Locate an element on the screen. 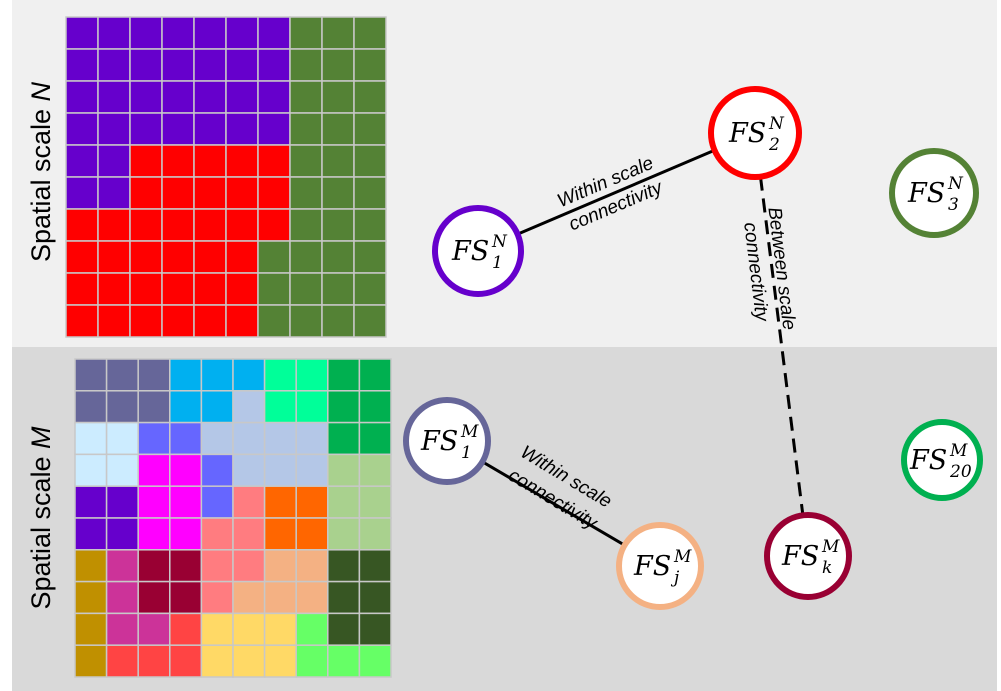 Image resolution: width=1001 pixels, height=691 pixels. node-fs-1-n: FS N1 is located at coordinates (478, 251).